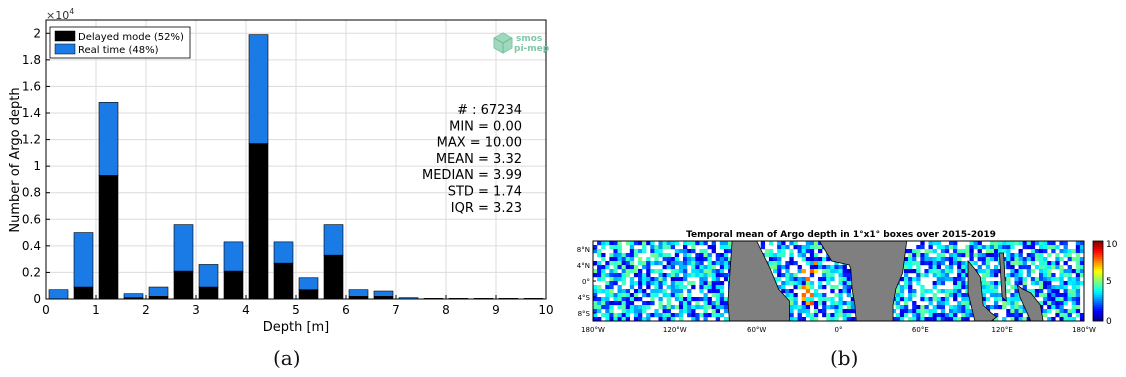  Describe the element at coordinates (486, 208) in the screenshot. I see `statistic-line: IQR = 3.23` at that location.